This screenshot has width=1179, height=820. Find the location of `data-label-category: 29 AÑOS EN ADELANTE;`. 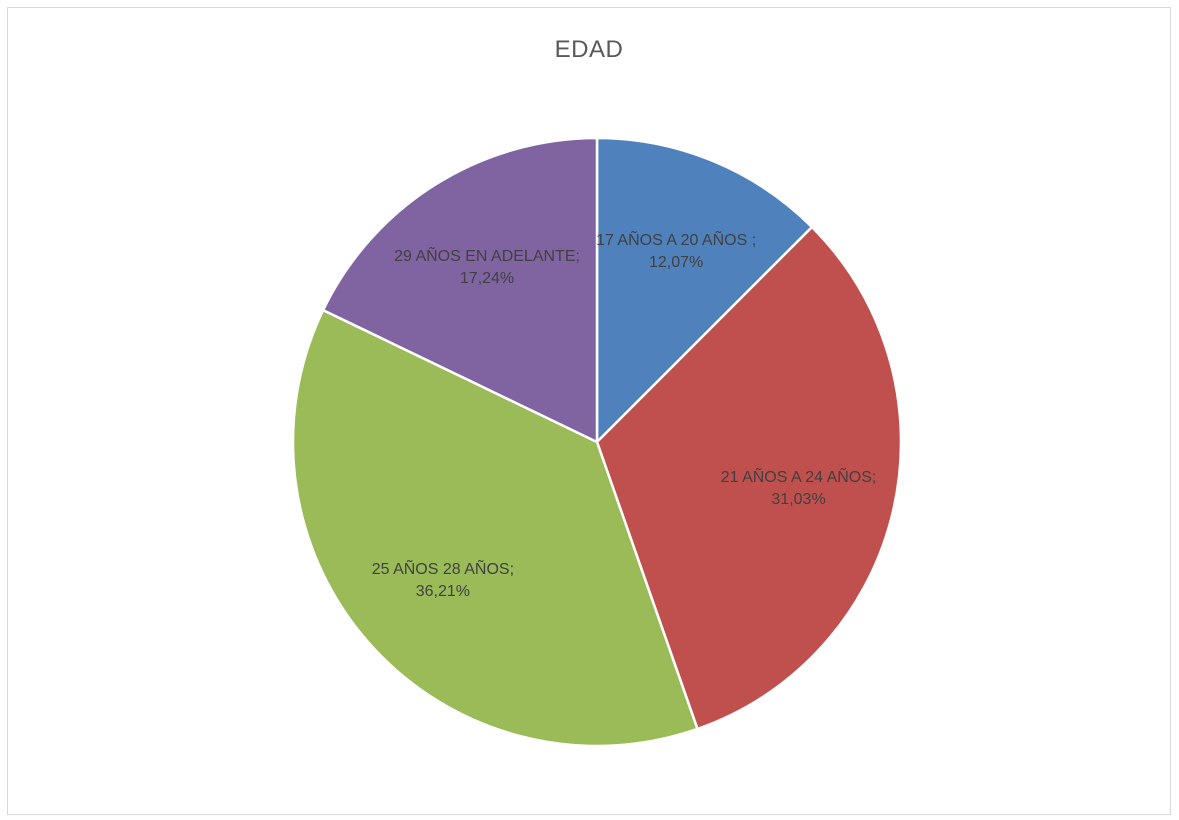

data-label-category: 29 AÑOS EN ADELANTE; is located at coordinates (487, 255).